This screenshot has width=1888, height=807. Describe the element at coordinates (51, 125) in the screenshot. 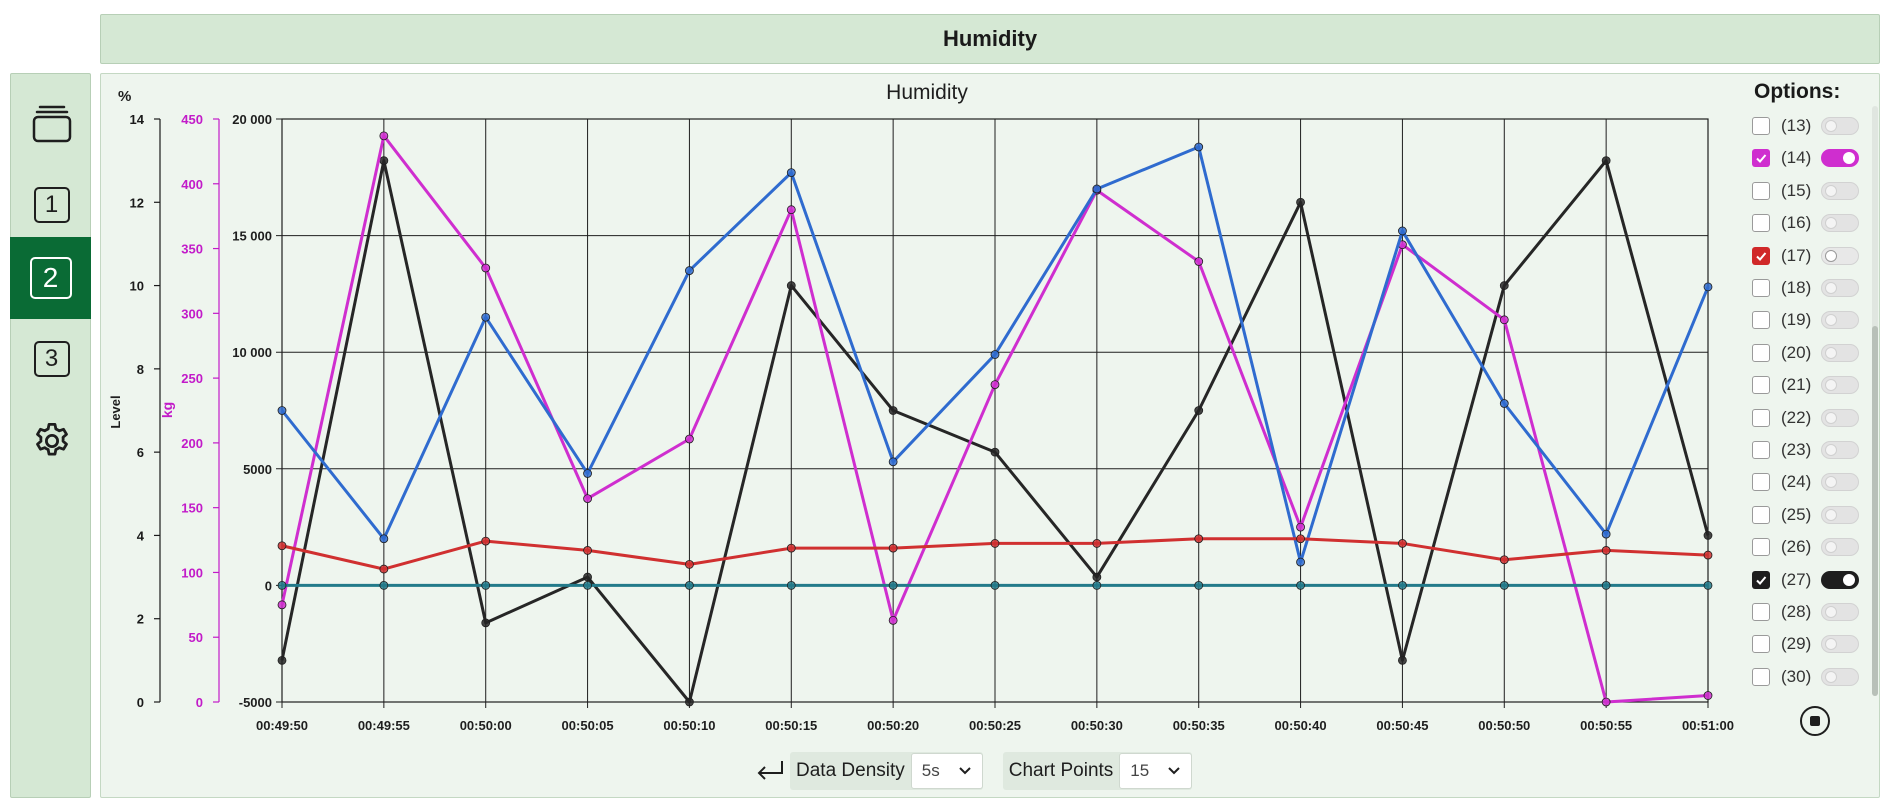

I see `sidebar-item-layers` at that location.